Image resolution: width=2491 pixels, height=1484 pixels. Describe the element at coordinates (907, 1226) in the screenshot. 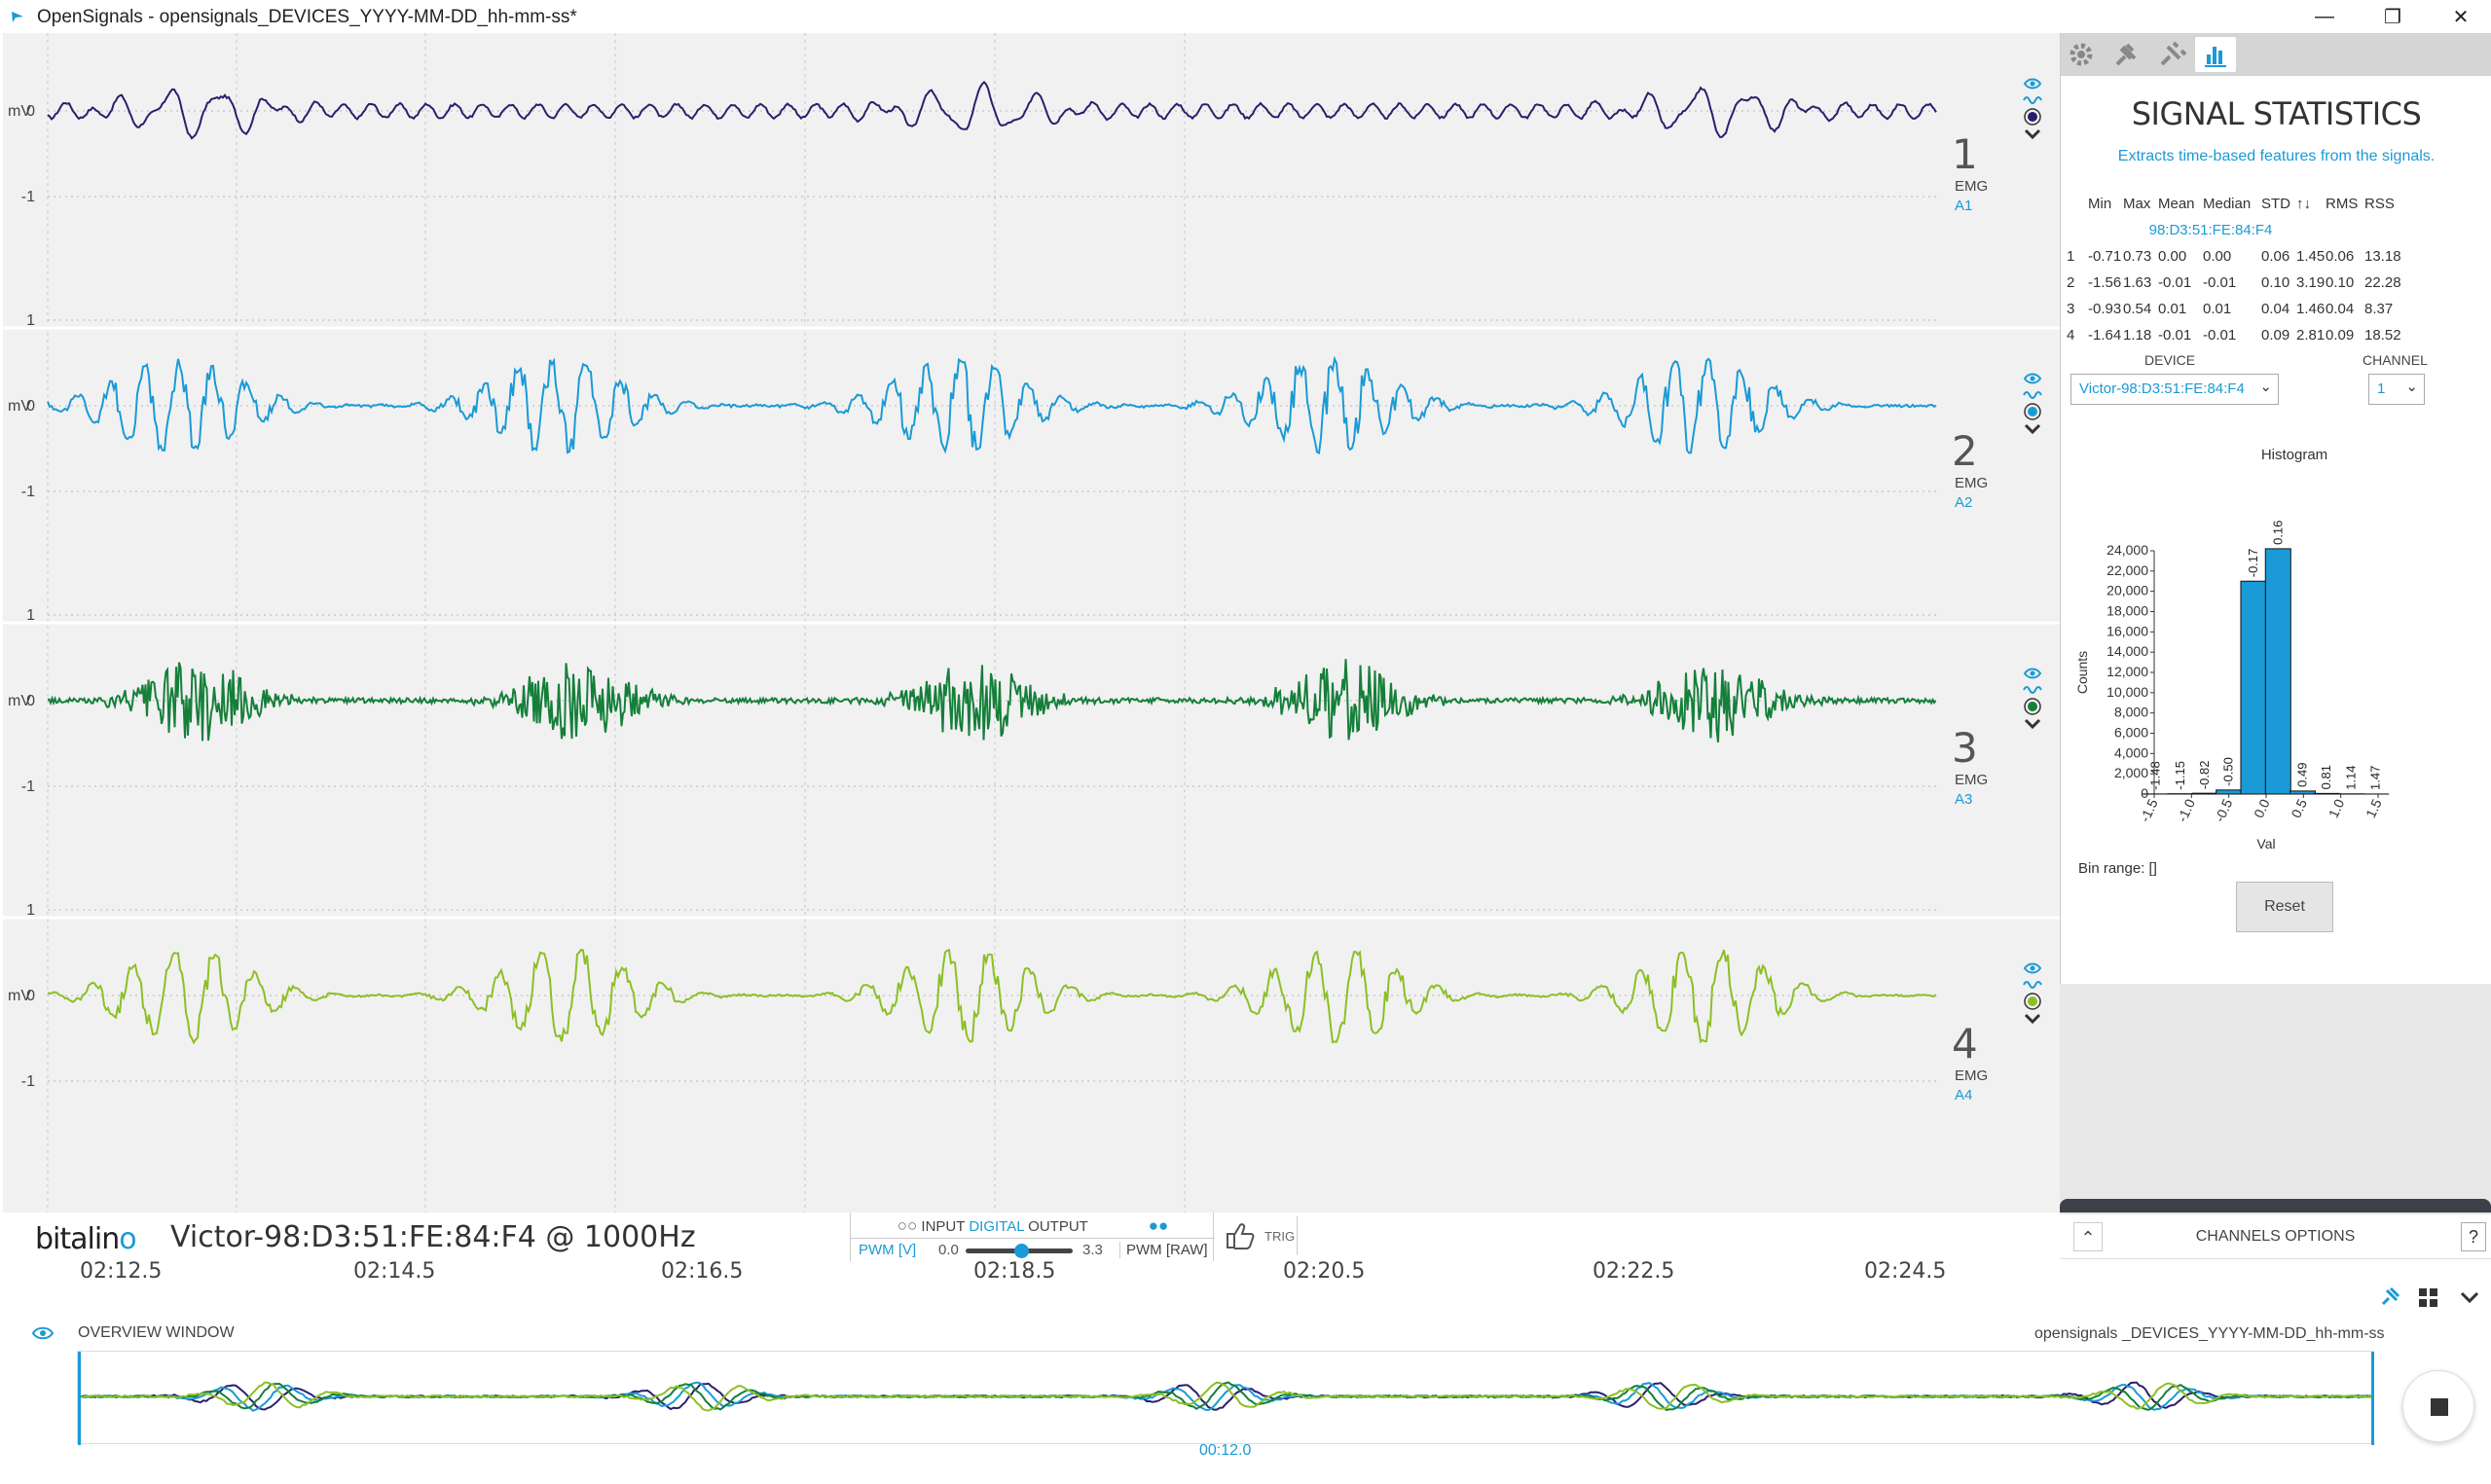

I see `input-indicator-icons: ○○` at that location.